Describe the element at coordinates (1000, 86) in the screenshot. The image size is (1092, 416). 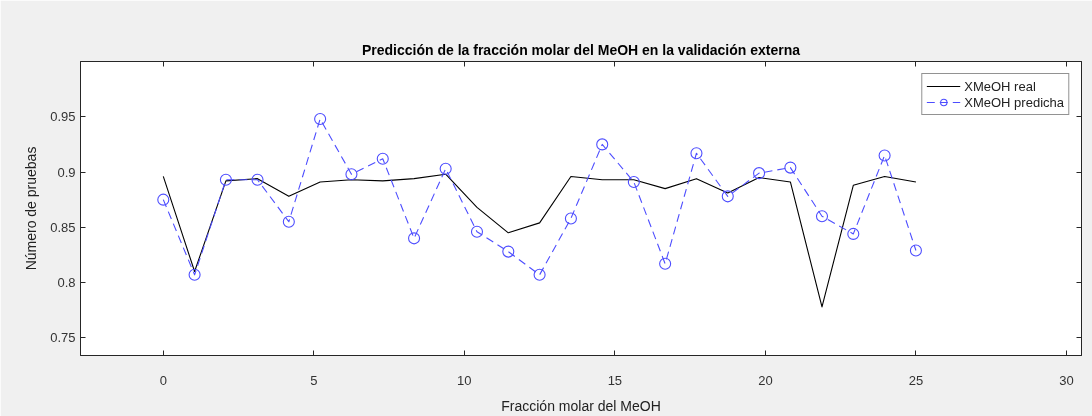
I see `legend-label: XMeOH real` at that location.